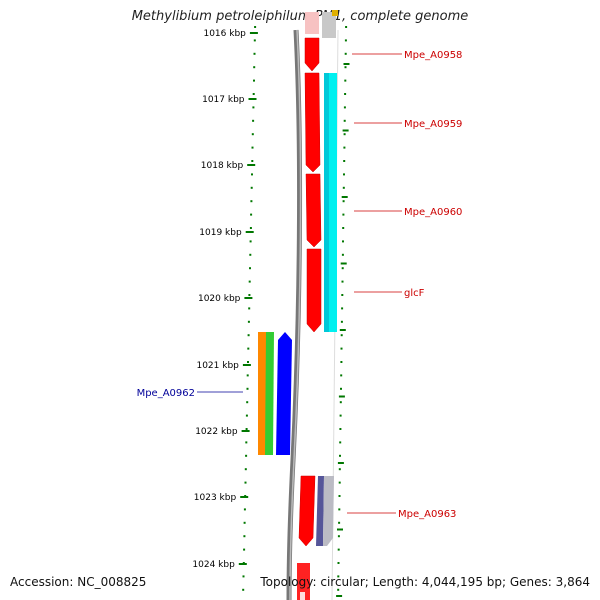 The width and height of the screenshot is (600, 600). I want to click on gene-label: Mpe_A0959, so click(433, 124).